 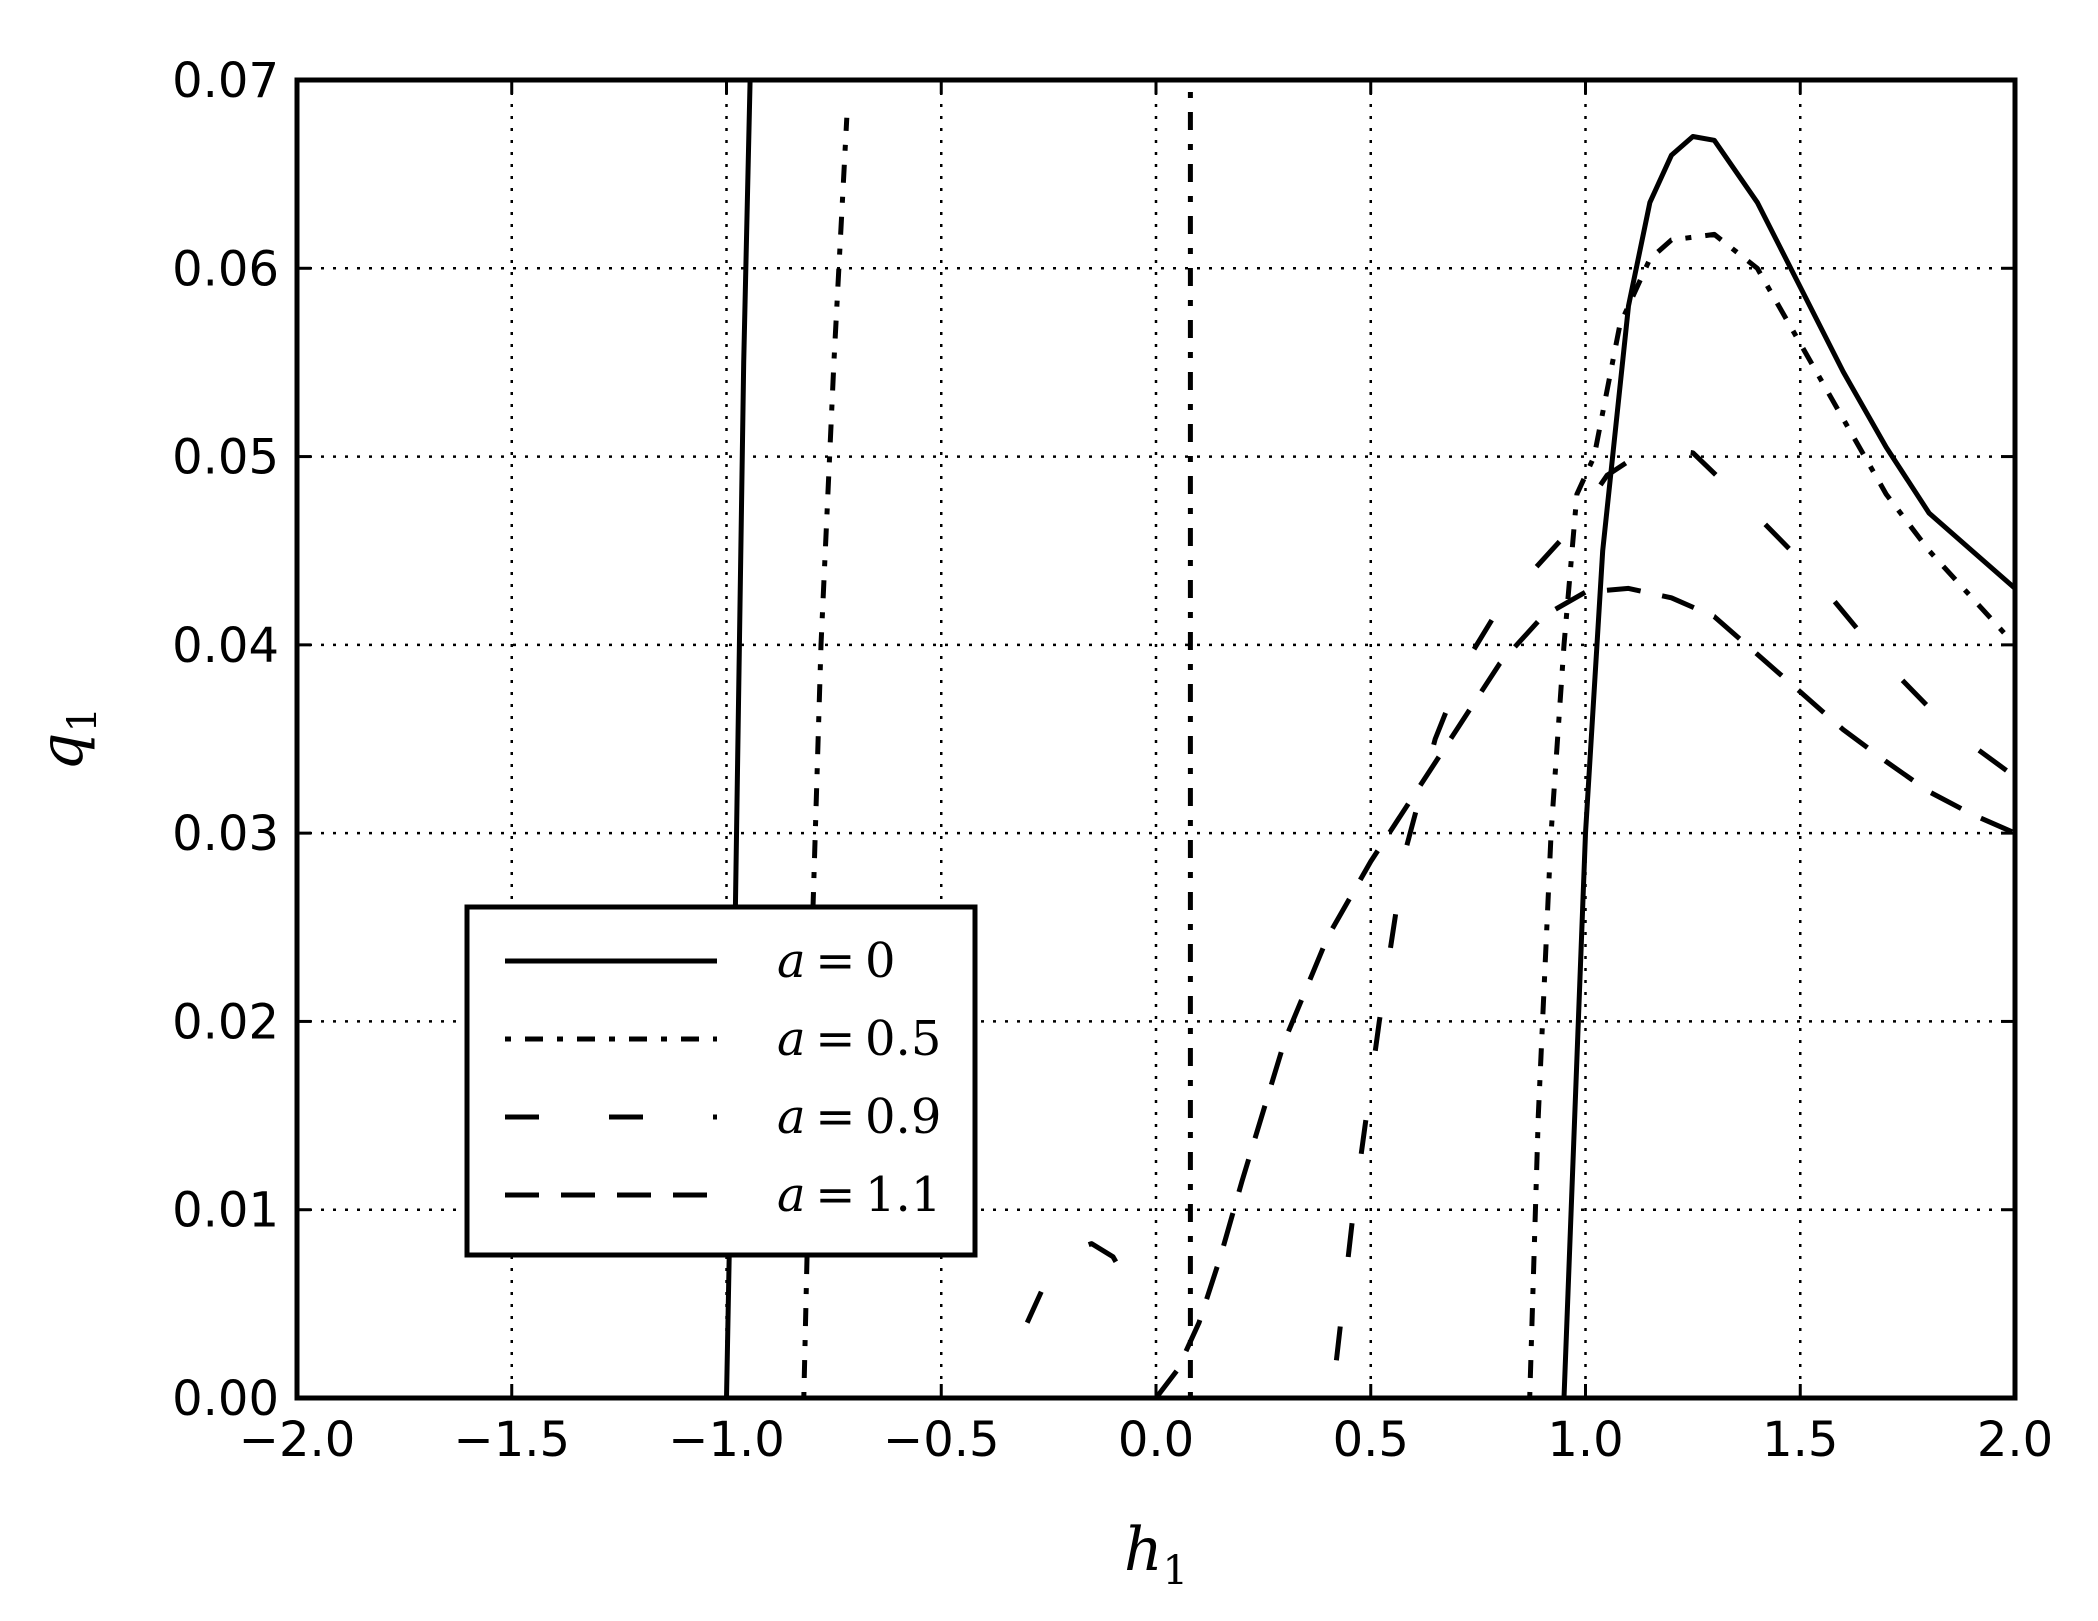 I want to click on x-tick-label: −1.5, so click(x=511, y=1440).